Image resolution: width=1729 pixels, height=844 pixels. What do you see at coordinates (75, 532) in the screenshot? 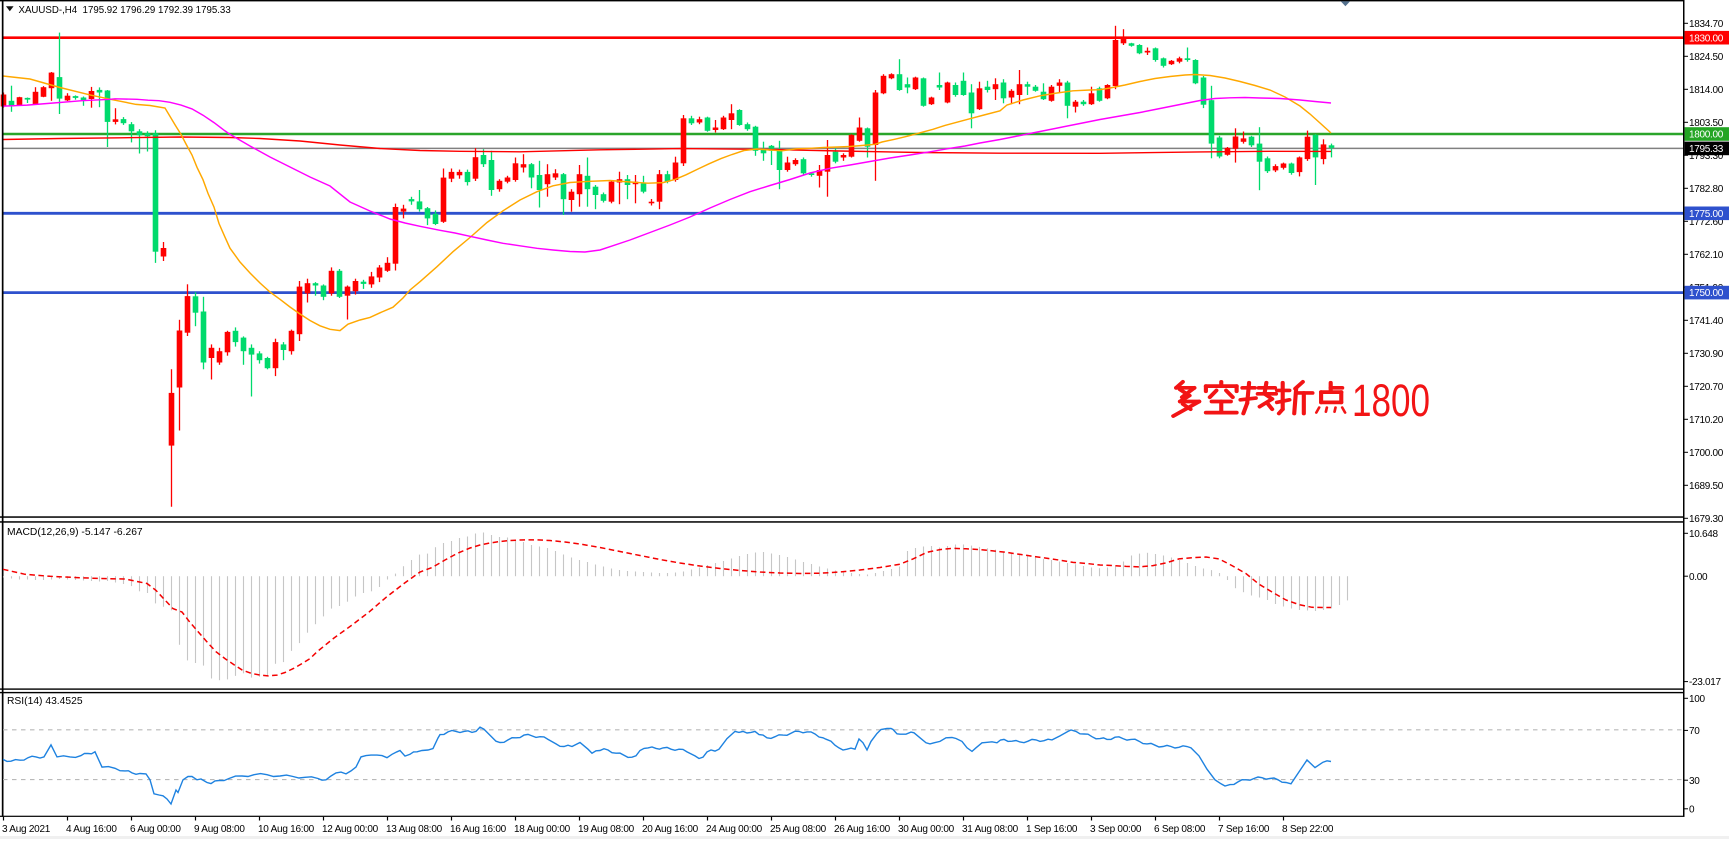
I see `svg-text: MACD(12,26,9) -5.147 -6.267` at bounding box center [75, 532].